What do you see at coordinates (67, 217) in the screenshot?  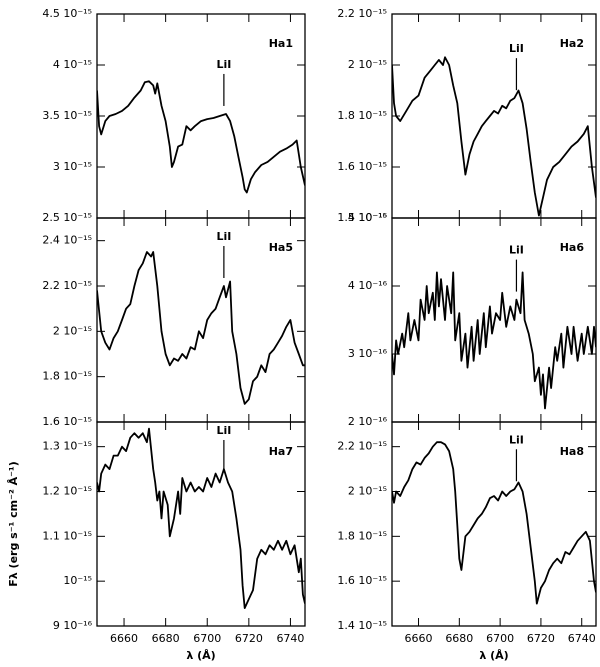 I see `y-tick-label: 2.5 10⁻¹⁵` at bounding box center [67, 217].